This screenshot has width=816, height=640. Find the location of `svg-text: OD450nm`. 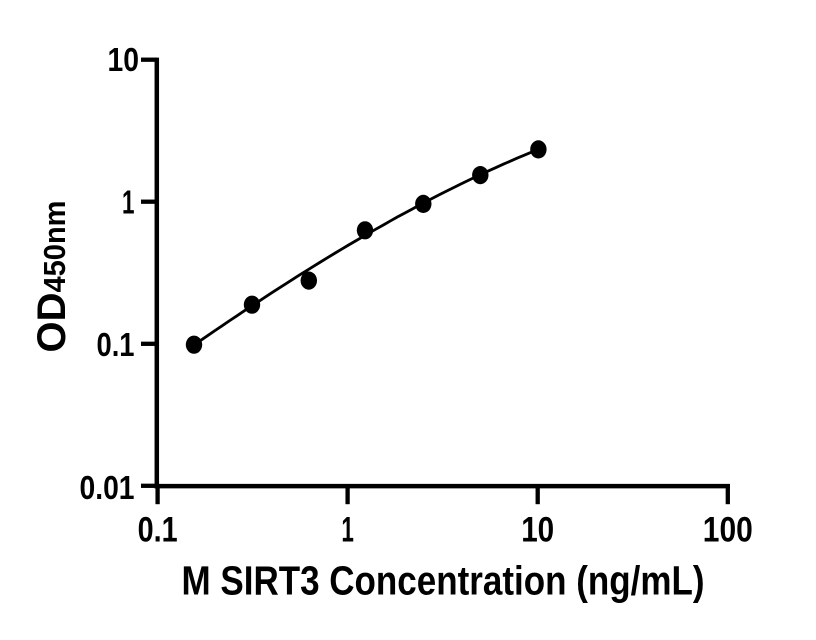

svg-text: OD450nm is located at coordinates (52, 277).